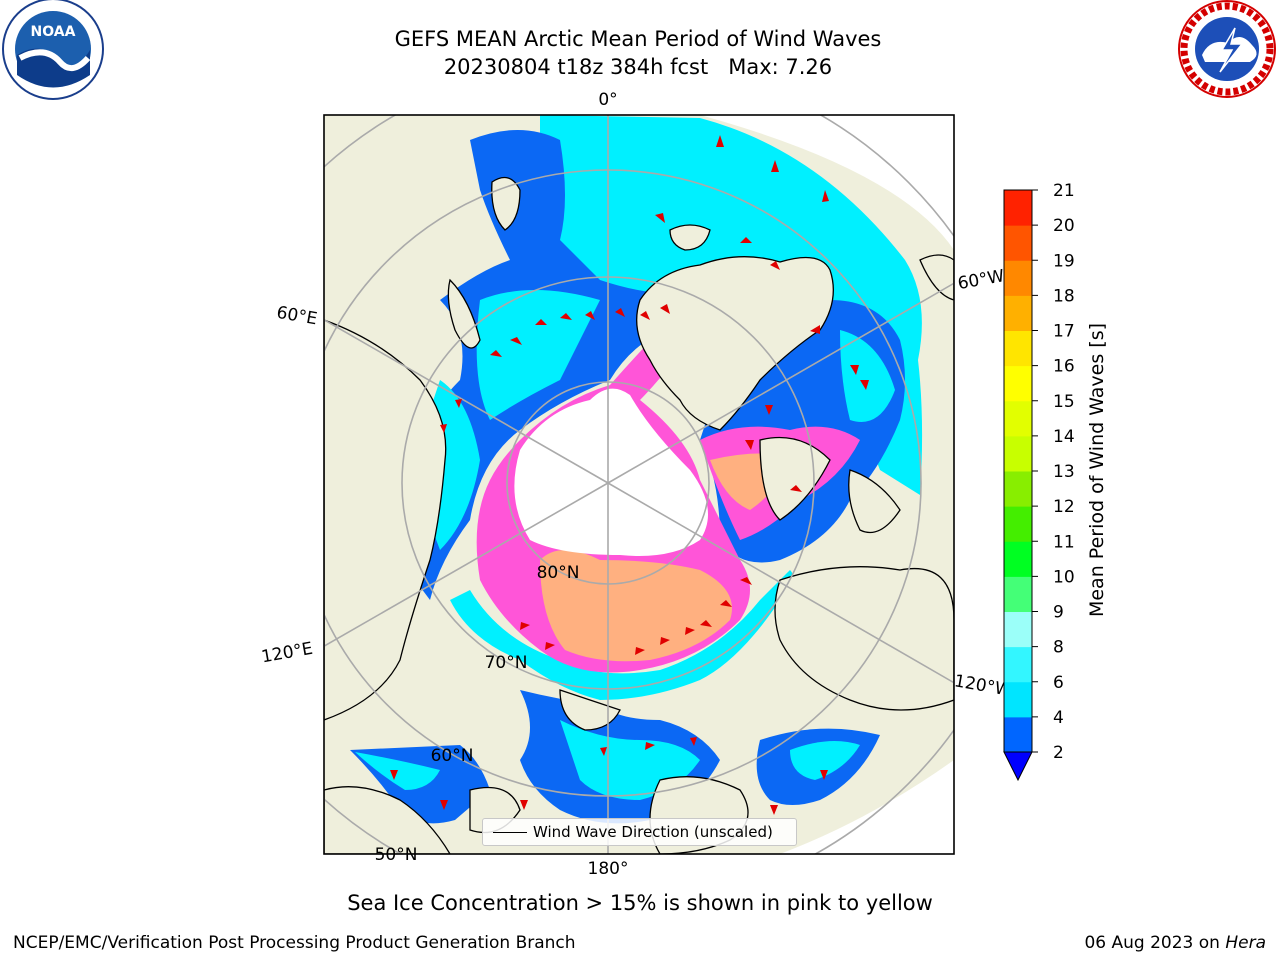  I want to click on colorbar-tick-label: 9, so click(1058, 613).